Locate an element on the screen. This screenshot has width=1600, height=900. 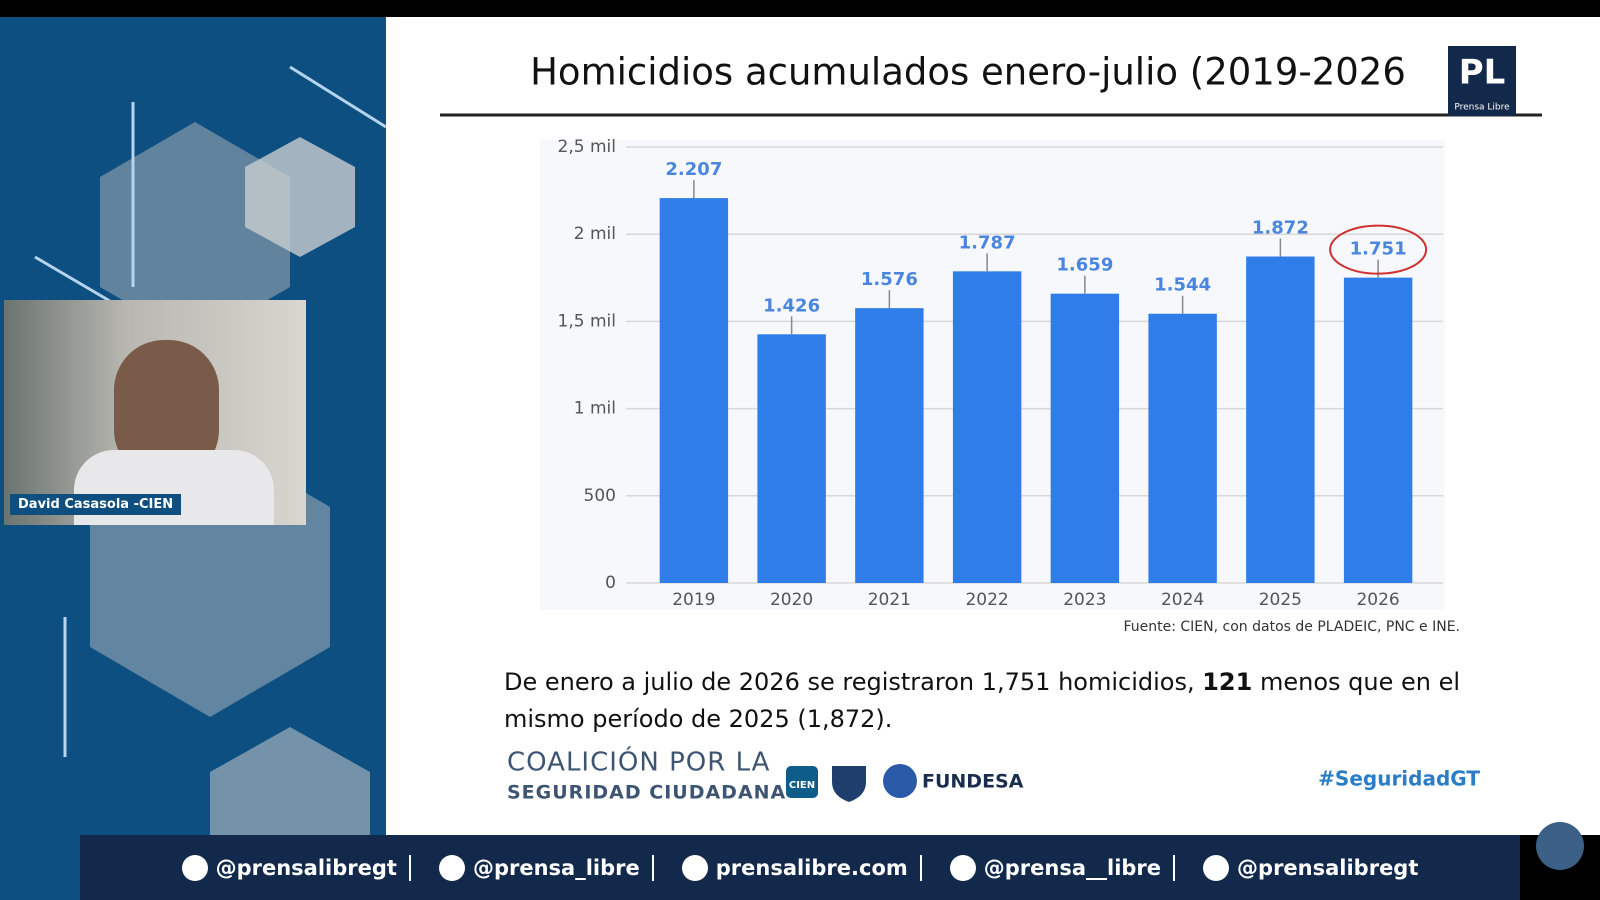
fundesa-icon is located at coordinates (900, 781).